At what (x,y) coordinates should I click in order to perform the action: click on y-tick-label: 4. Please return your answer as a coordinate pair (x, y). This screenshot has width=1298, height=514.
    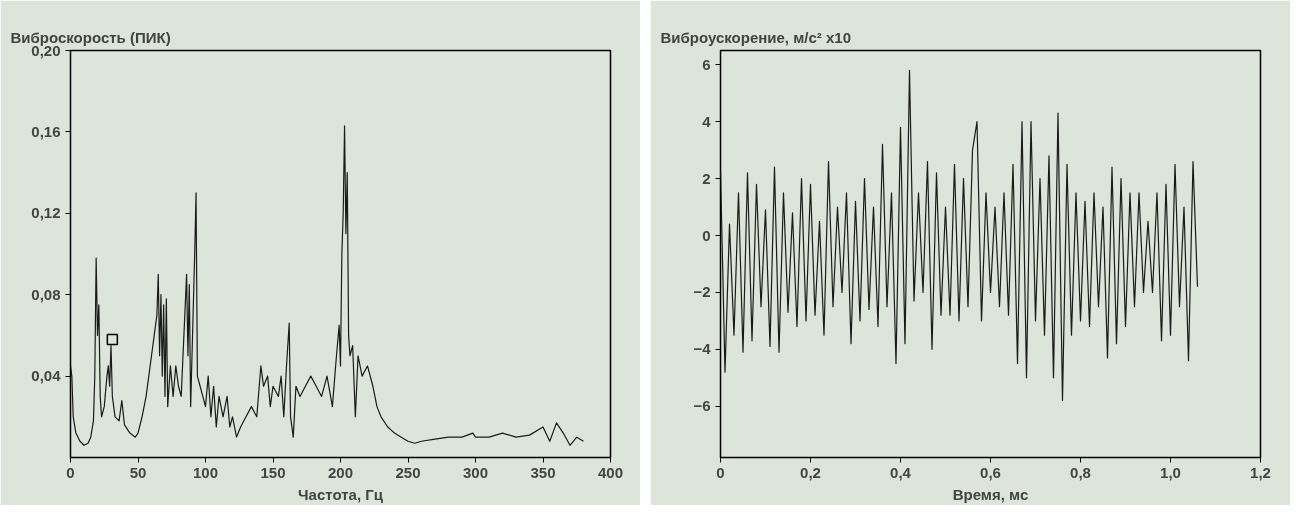
    Looking at the image, I should click on (707, 121).